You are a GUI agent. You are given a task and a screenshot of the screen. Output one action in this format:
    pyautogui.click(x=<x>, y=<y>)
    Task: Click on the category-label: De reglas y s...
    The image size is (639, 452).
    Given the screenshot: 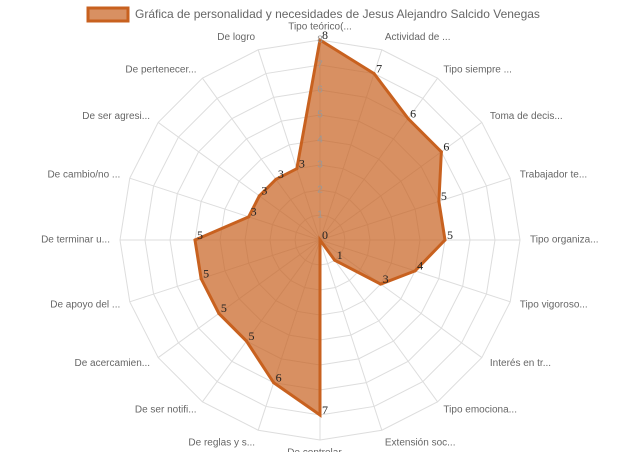 What is the action you would take?
    pyautogui.click(x=221, y=442)
    